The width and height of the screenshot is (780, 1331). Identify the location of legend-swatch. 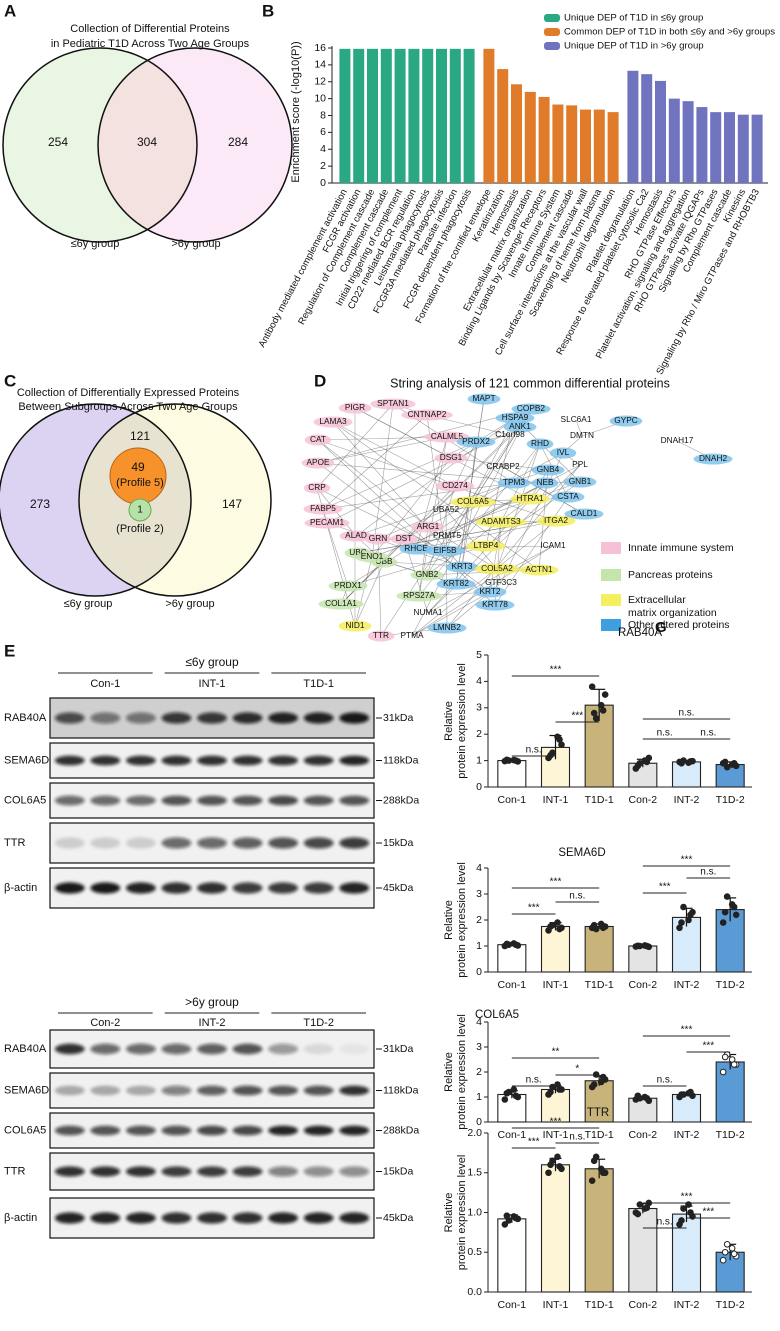
(611, 575).